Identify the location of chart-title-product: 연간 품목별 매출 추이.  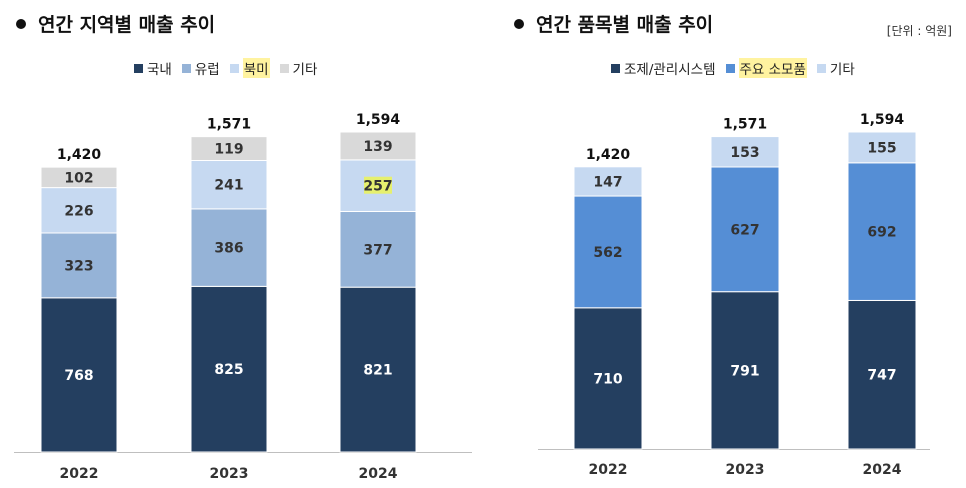
(613, 23).